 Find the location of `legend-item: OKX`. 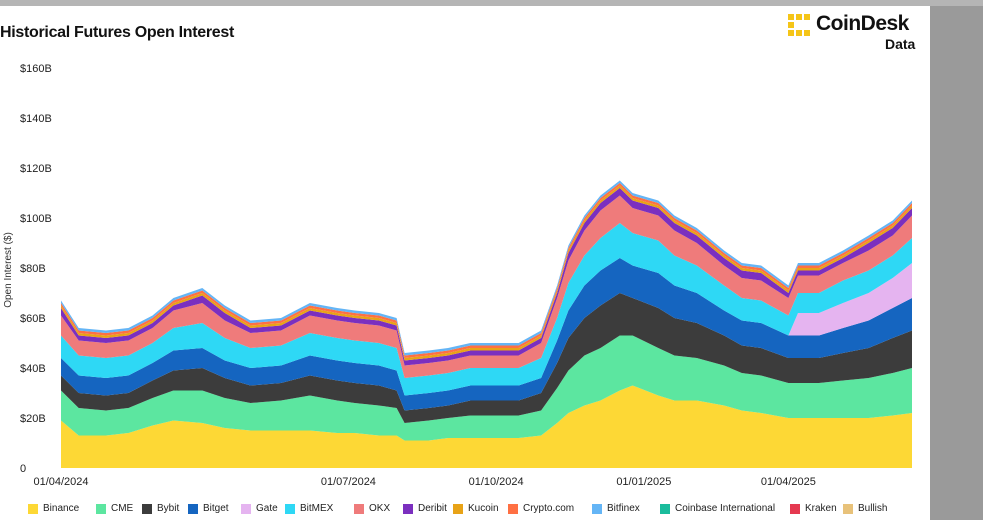

legend-item: OKX is located at coordinates (372, 508).